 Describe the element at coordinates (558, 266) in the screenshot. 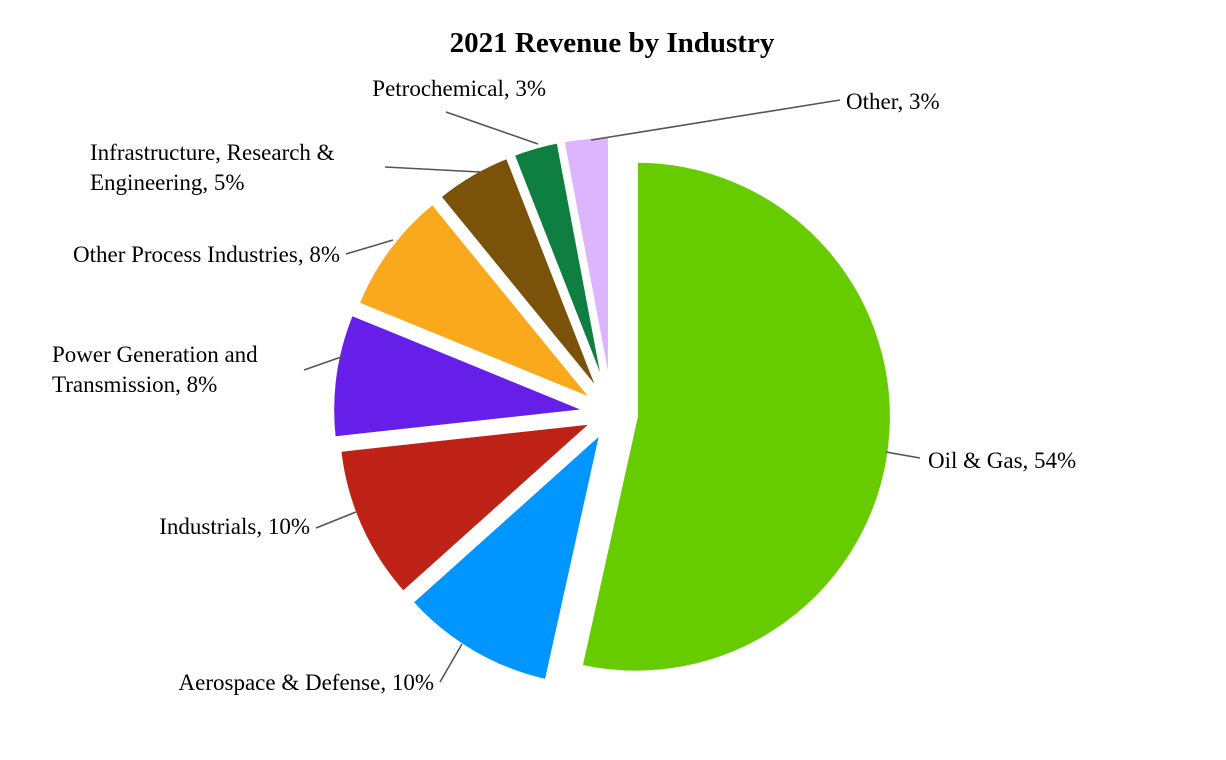

I see `pie-slice-petrochemical` at that location.